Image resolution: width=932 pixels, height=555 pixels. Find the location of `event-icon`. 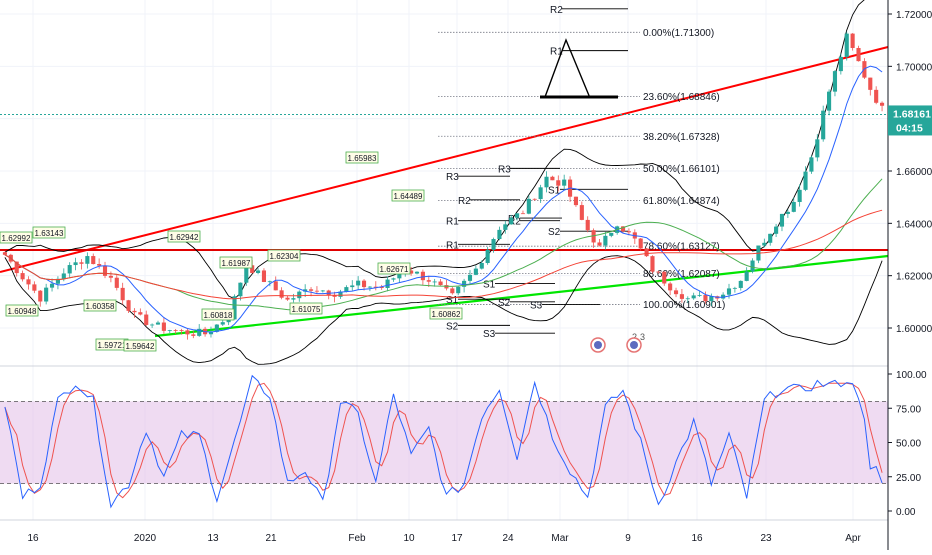

event-icon is located at coordinates (598, 345).